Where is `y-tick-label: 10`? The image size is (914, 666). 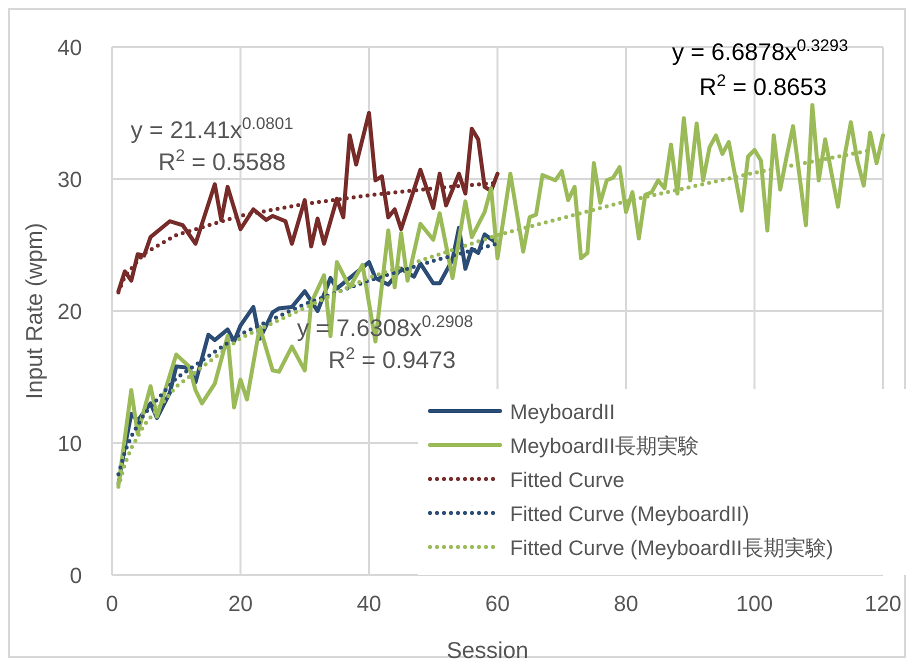 y-tick-label: 10 is located at coordinates (70, 443).